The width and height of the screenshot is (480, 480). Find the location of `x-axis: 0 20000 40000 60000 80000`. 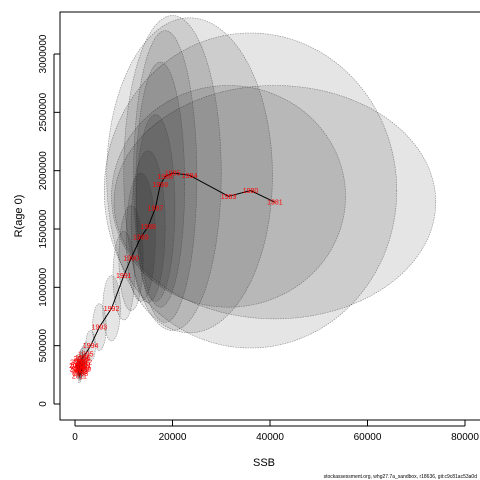

x-axis: 0 20000 40000 60000 80000 is located at coordinates (275, 431).